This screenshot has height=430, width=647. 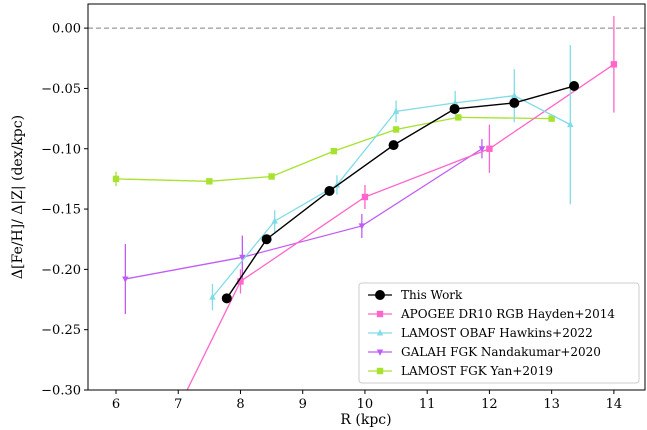 What do you see at coordinates (614, 404) in the screenshot?
I see `x-tick-label: 14` at bounding box center [614, 404].